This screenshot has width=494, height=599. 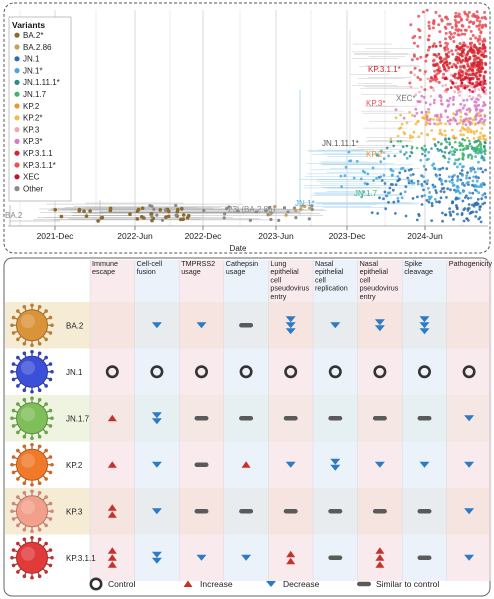 What do you see at coordinates (150, 267) in the screenshot?
I see `column-header: Cell-cell fusion` at bounding box center [150, 267].